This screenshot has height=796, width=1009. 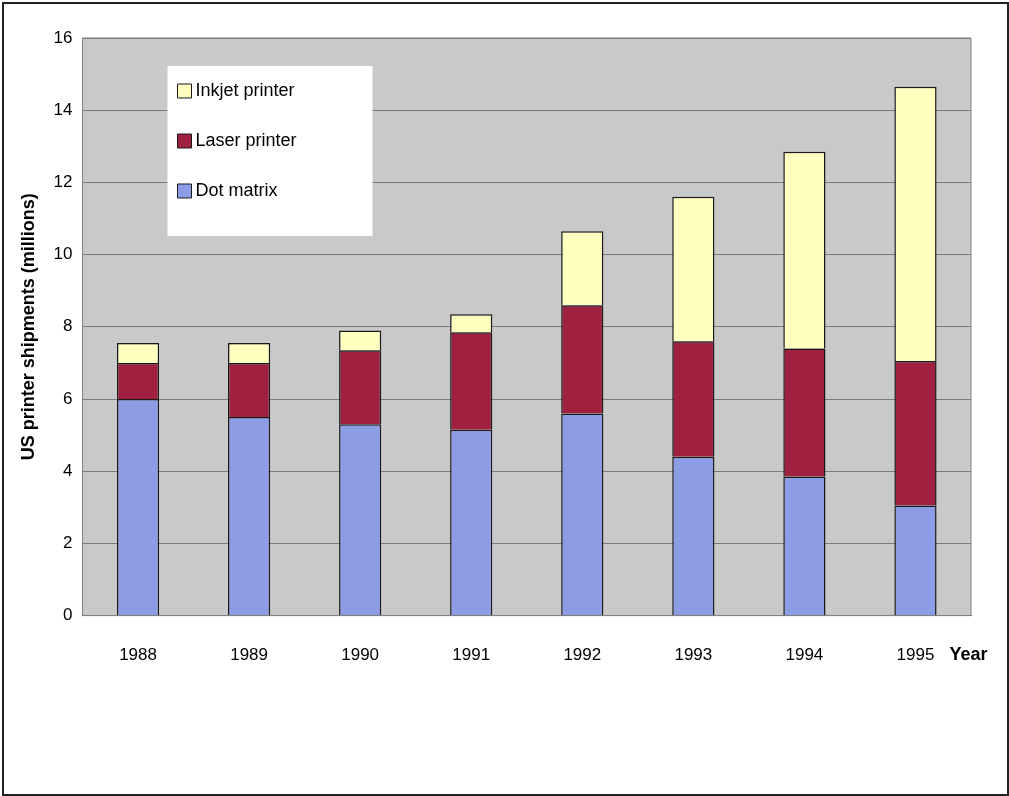 What do you see at coordinates (915, 655) in the screenshot?
I see `x-tick-label: 1995` at bounding box center [915, 655].